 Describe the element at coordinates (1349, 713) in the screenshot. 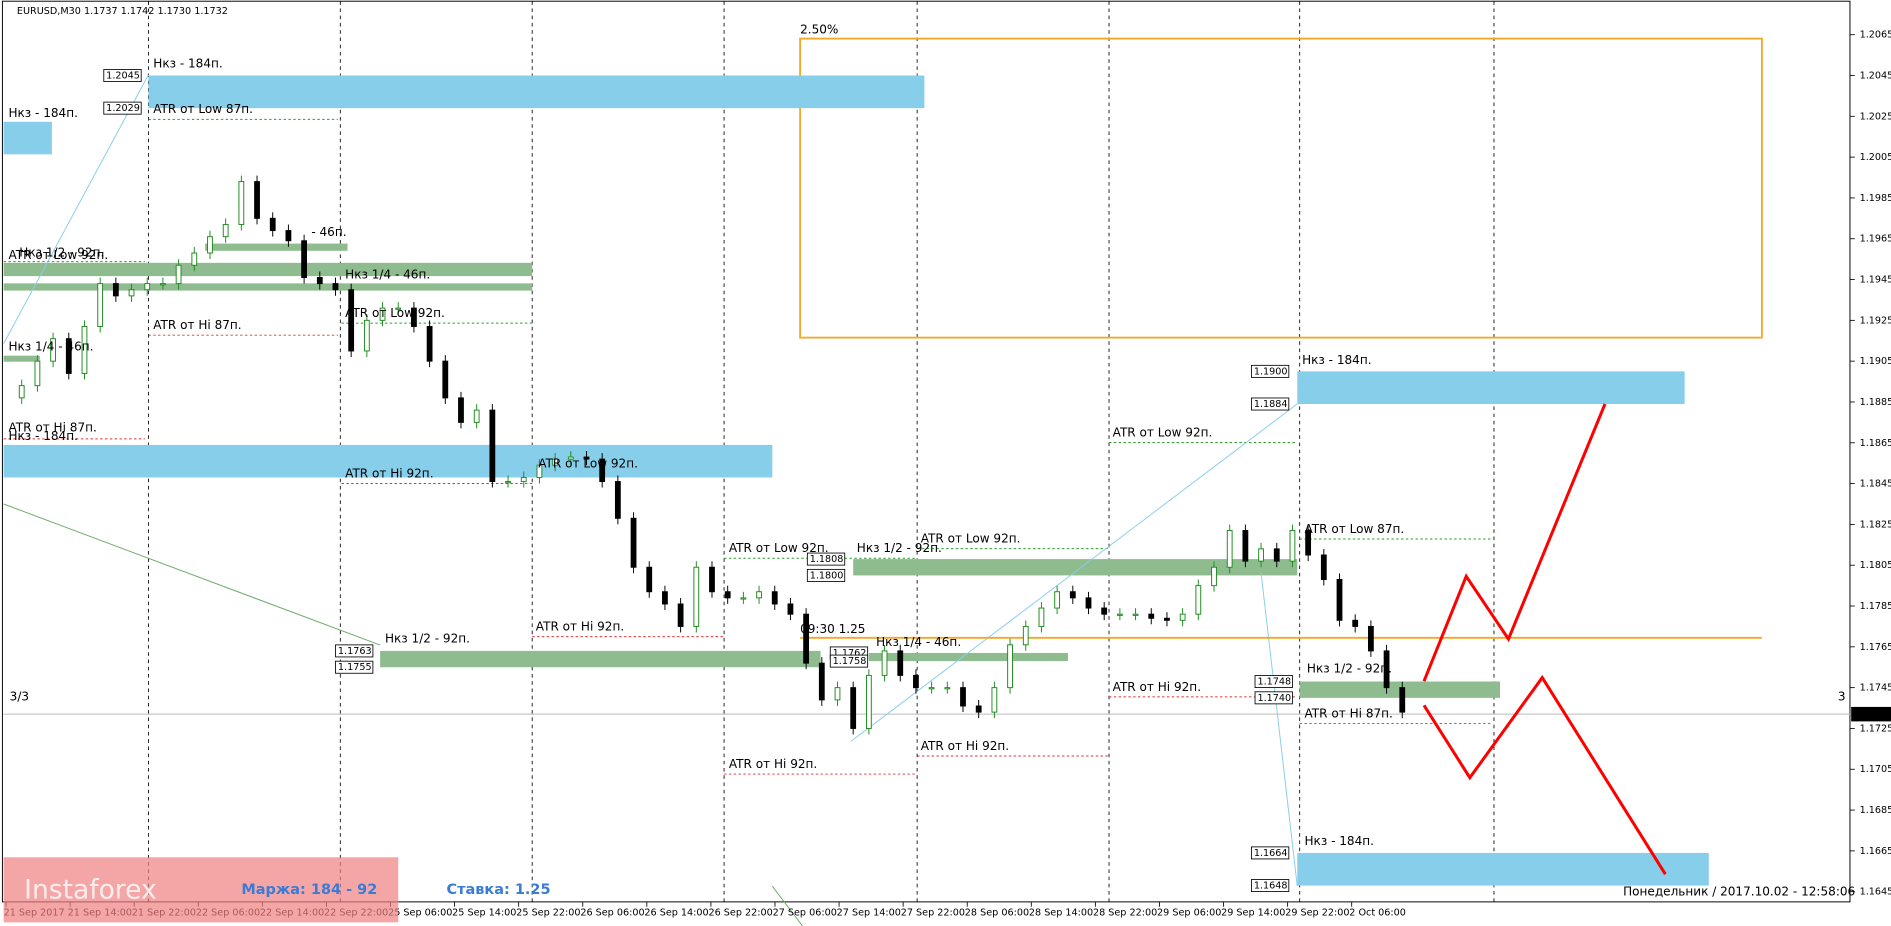

I see `annotation: ATR от Hi 87п.` at that location.